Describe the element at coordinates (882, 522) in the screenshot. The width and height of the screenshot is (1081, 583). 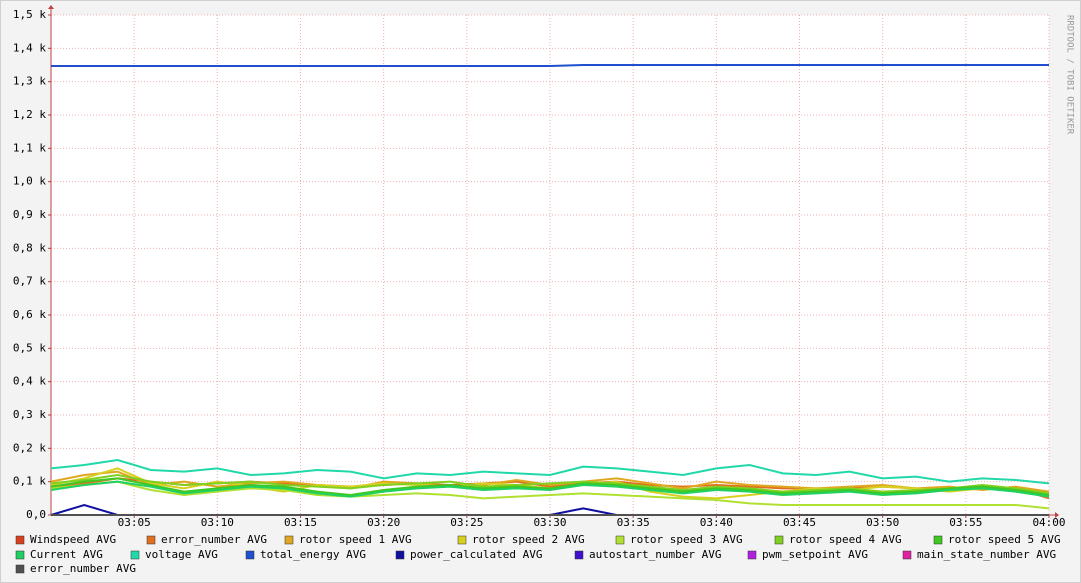
I see `x-tick-label: 03:50` at that location.